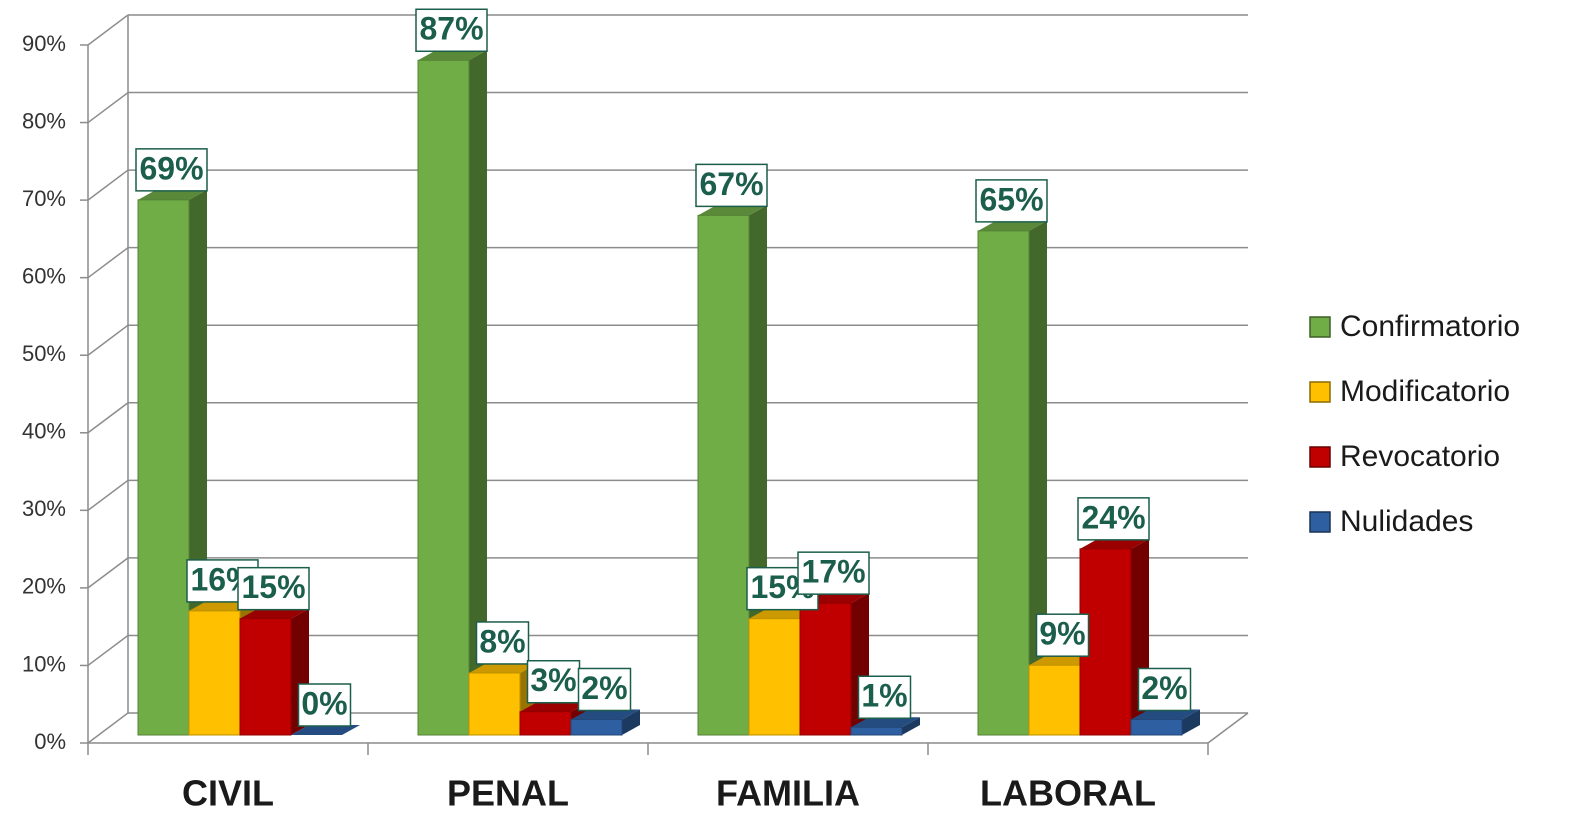 This screenshot has width=1586, height=822. Describe the element at coordinates (50, 741) in the screenshot. I see `y-tick-label: 0%` at that location.